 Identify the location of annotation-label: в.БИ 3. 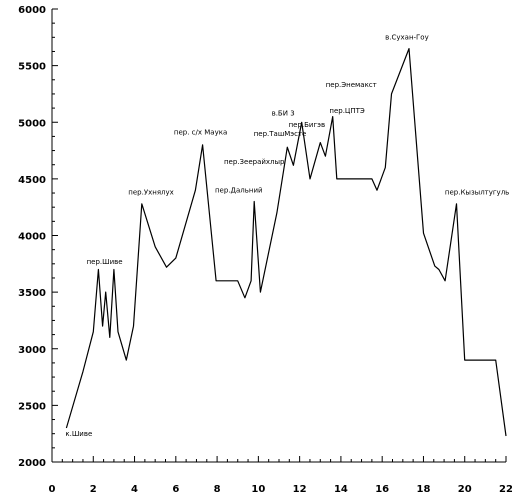
(283, 113).